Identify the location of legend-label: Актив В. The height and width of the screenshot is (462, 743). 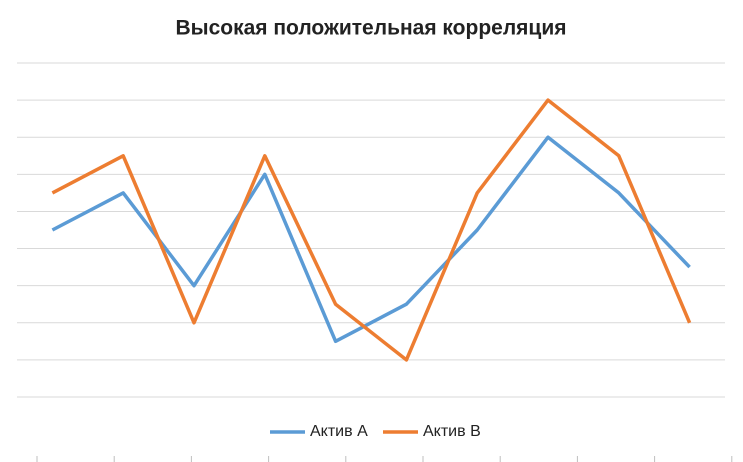
(452, 431).